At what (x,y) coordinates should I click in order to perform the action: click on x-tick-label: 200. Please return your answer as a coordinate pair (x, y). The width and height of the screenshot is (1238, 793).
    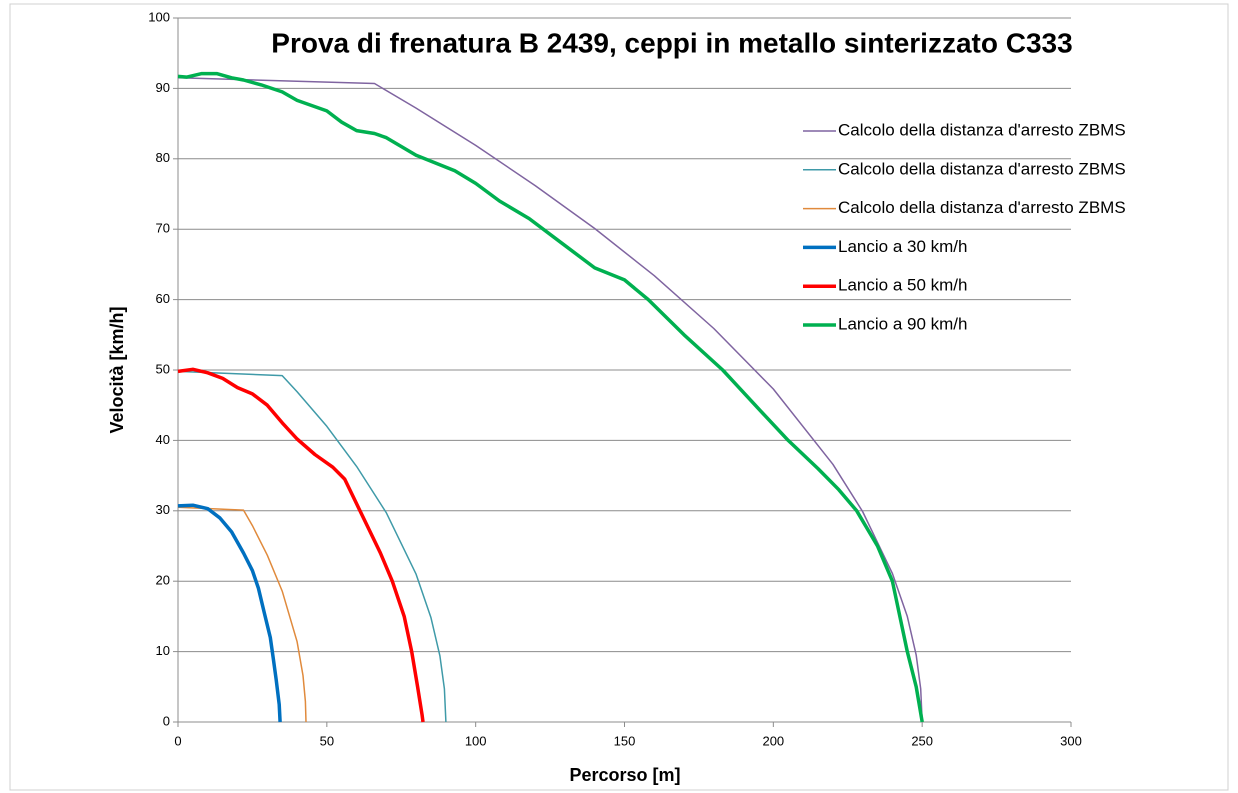
    Looking at the image, I should click on (773, 740).